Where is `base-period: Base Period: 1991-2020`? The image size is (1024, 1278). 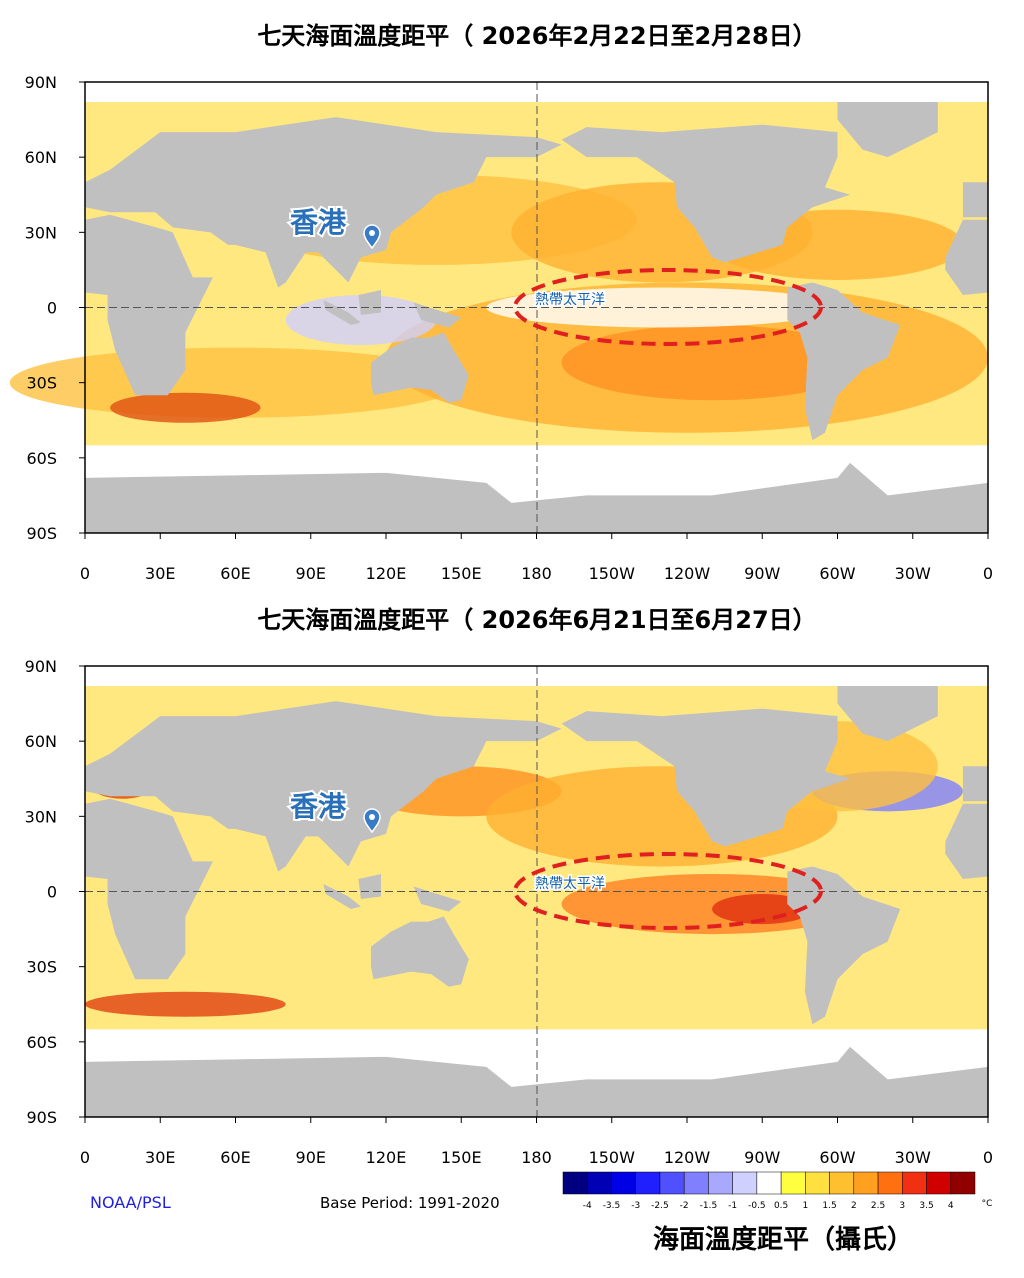 base-period: Base Period: 1991-2020 is located at coordinates (410, 1203).